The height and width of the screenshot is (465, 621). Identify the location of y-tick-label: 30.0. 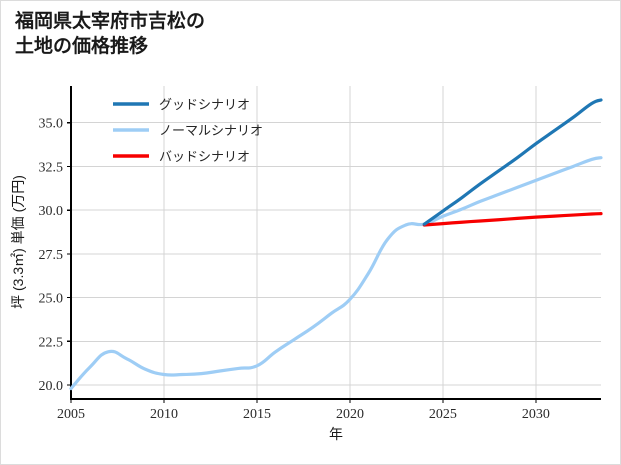
(51, 211).